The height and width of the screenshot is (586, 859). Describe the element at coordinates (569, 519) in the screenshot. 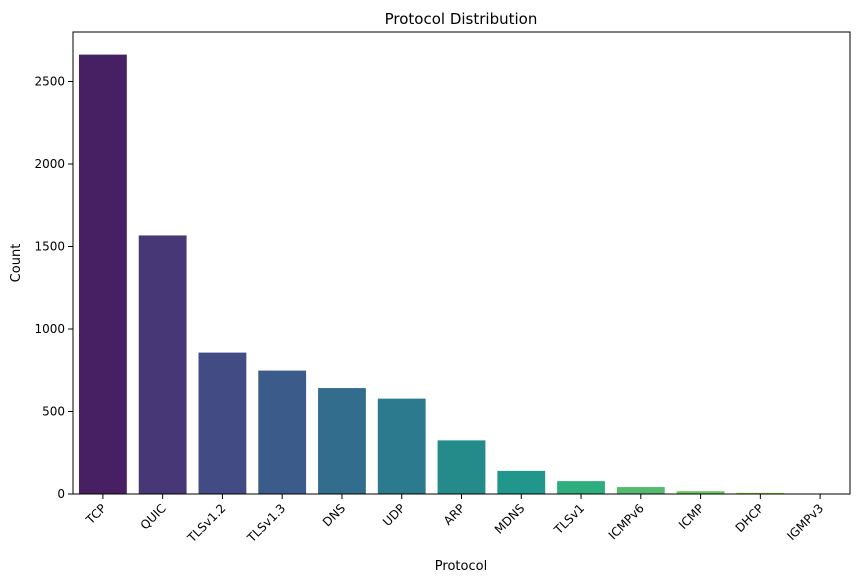

I see `x-tick-label: TLSv1` at that location.